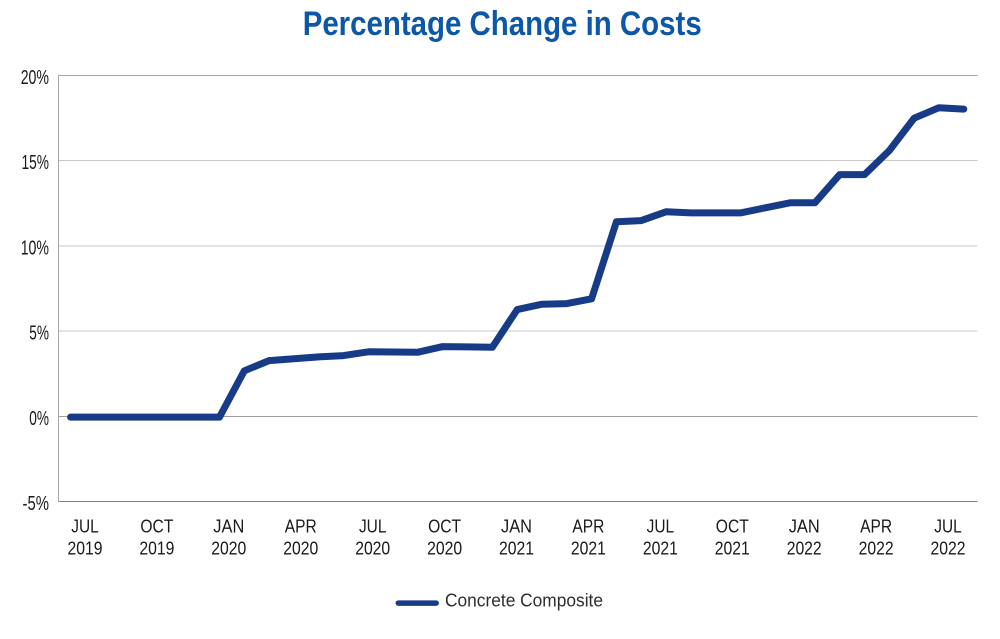 This screenshot has height=639, width=1000. Describe the element at coordinates (35, 248) in the screenshot. I see `svg-text: 10%` at that location.